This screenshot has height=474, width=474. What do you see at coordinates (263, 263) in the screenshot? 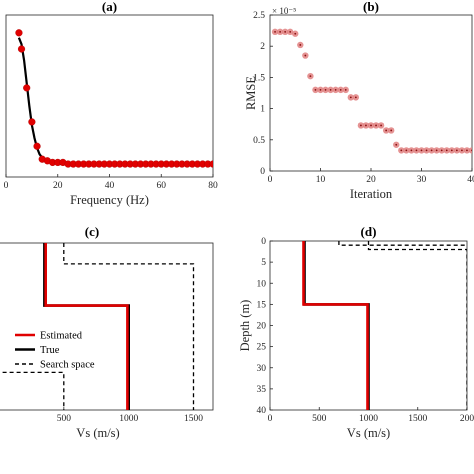
I see `y-tick-label: 5` at bounding box center [263, 263].